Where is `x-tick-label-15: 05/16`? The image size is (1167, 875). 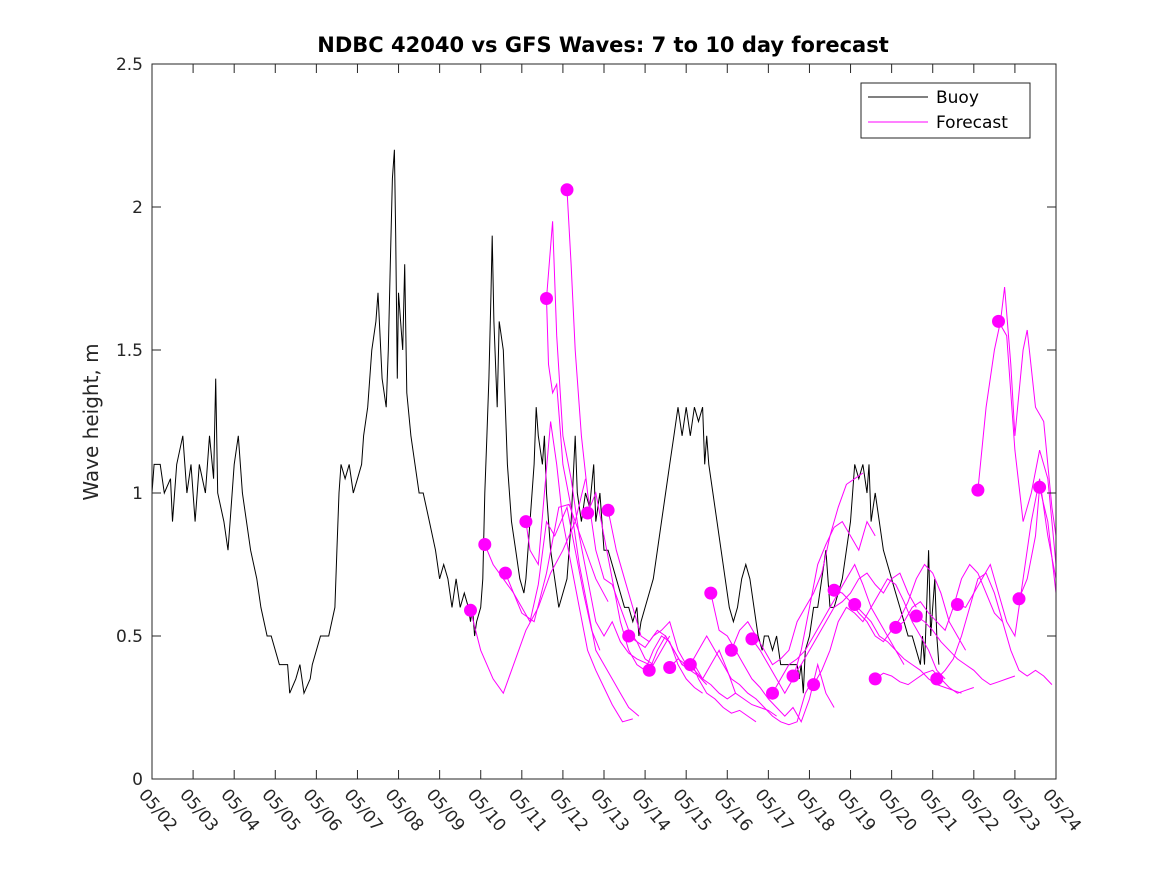
x-tick-label-15: 05/16 is located at coordinates (732, 810).